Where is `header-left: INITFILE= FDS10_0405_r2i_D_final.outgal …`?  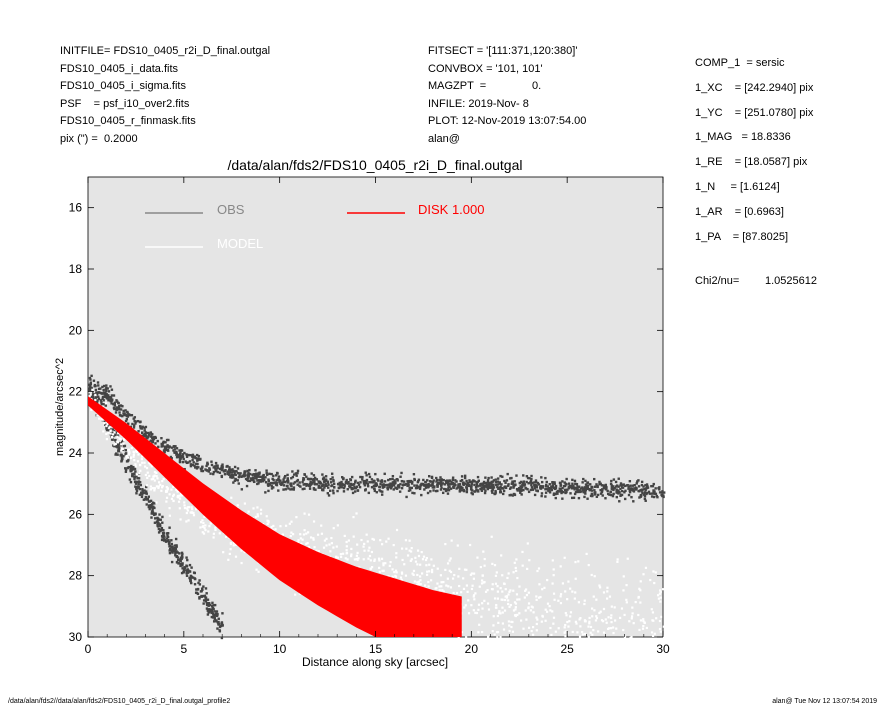
header-left: INITFILE= FDS10_0405_r2i_D_final.outgal … is located at coordinates (165, 95).